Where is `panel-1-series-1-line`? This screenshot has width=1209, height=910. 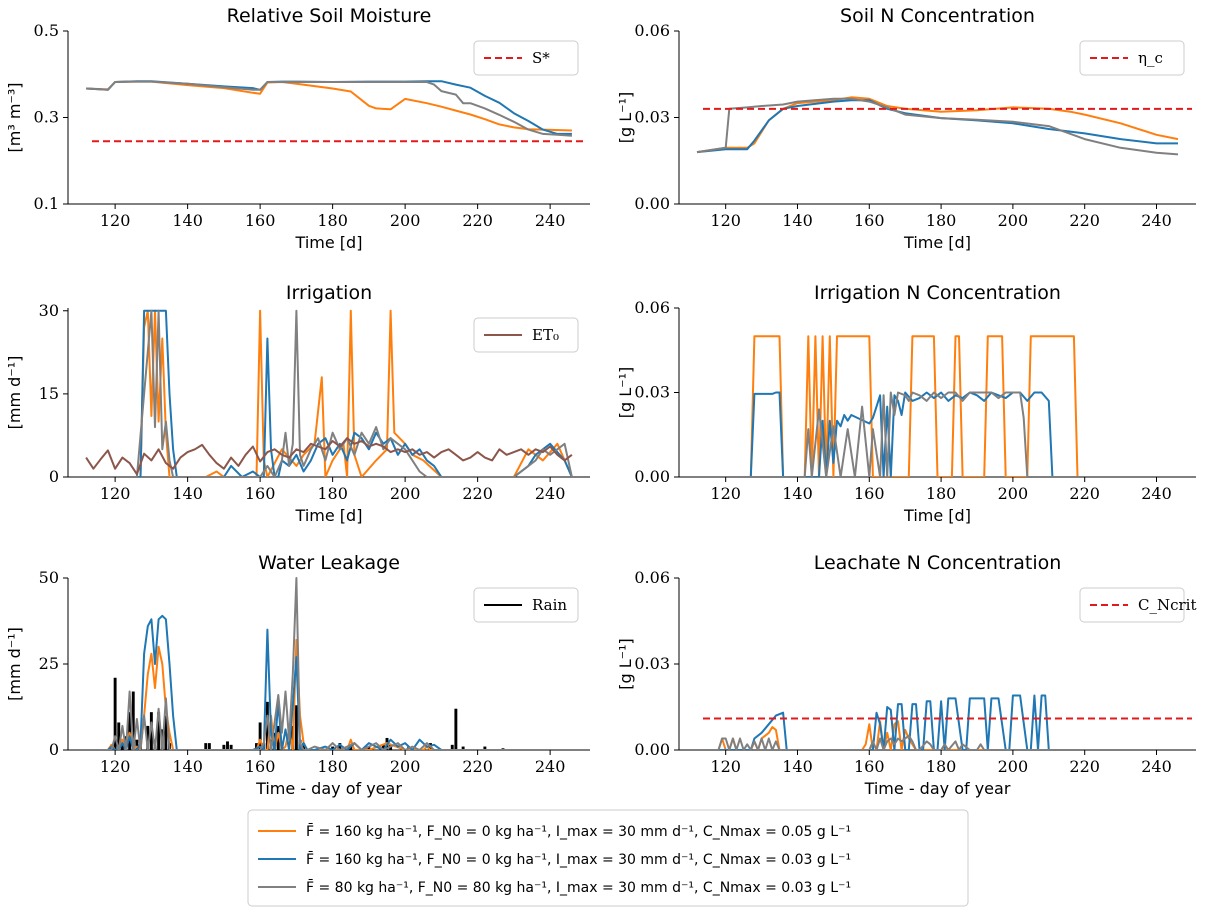
panel-1-series-1-line is located at coordinates (329, 106).